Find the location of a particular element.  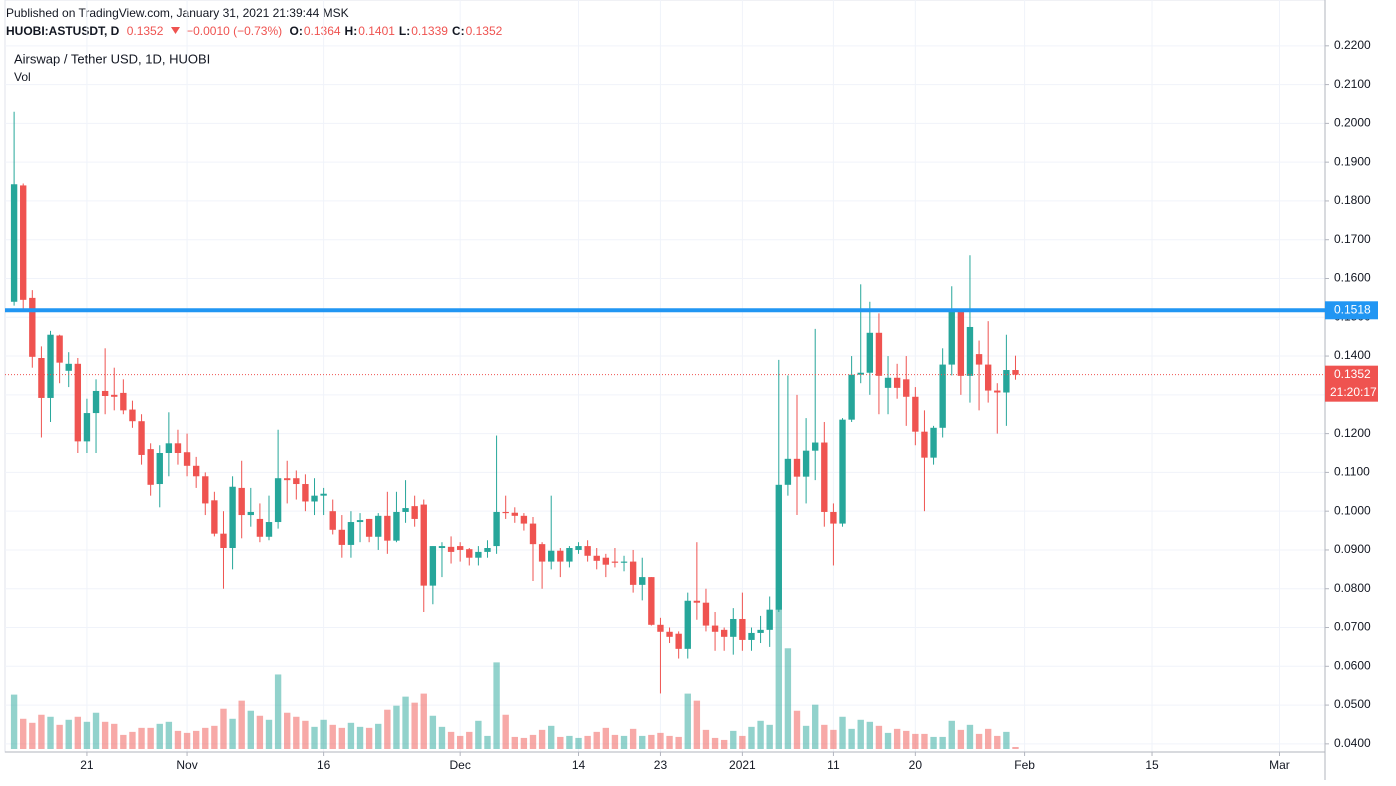

level-label: 0.1518 is located at coordinates (1352, 309).